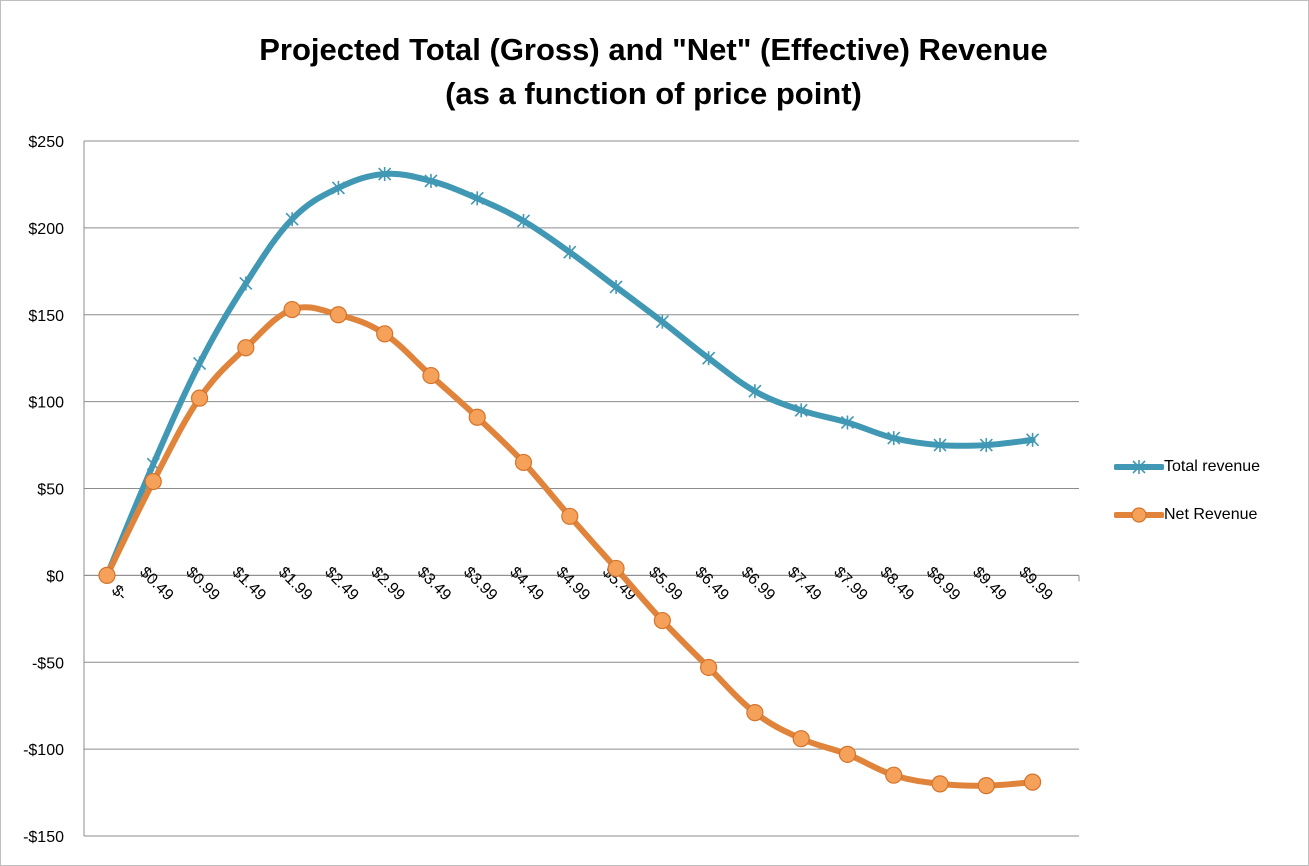 The height and width of the screenshot is (866, 1309). What do you see at coordinates (1139, 515) in the screenshot?
I see `legend-swatch-net-revenue` at bounding box center [1139, 515].